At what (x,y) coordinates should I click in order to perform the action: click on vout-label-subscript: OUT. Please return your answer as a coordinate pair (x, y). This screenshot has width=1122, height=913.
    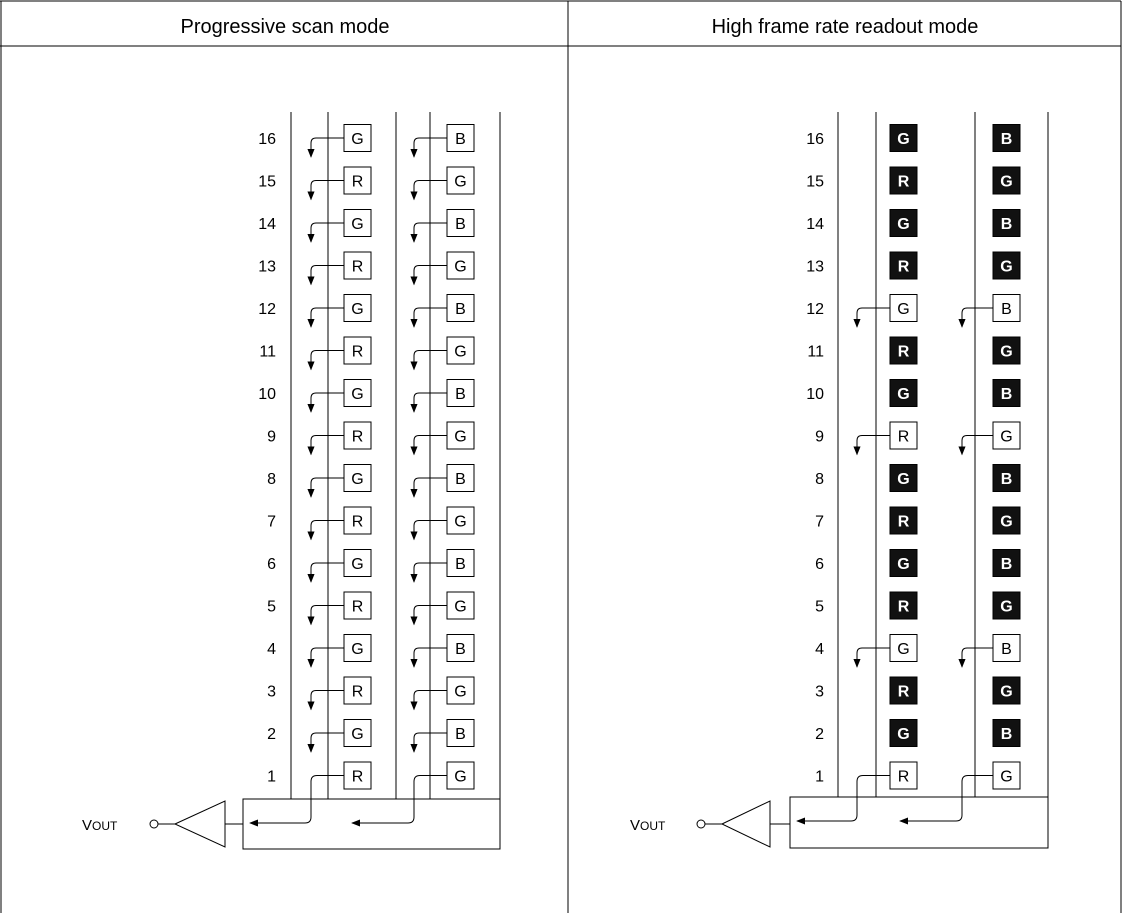
    Looking at the image, I should click on (105, 826).